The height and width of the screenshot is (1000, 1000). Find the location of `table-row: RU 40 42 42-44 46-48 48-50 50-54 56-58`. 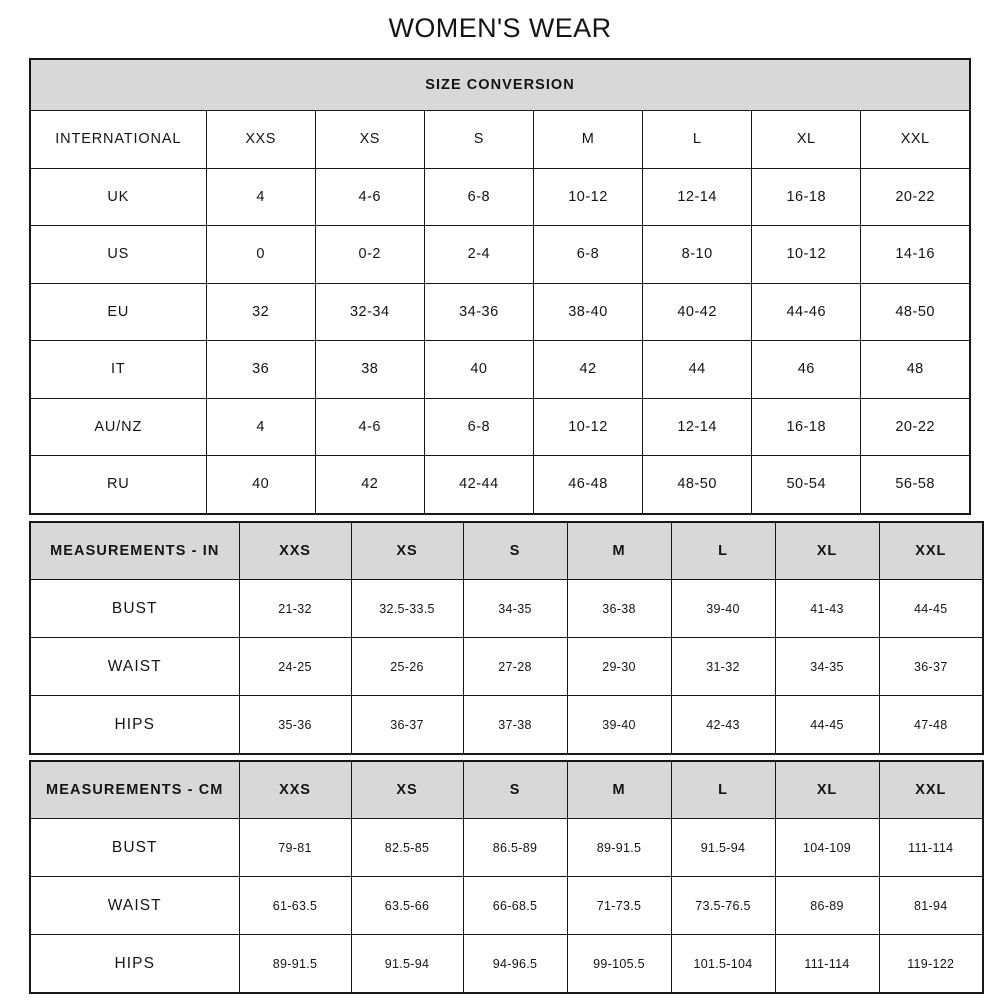

table-row: RU 40 42 42-44 46-48 48-50 50-54 56-58 is located at coordinates (500, 484).